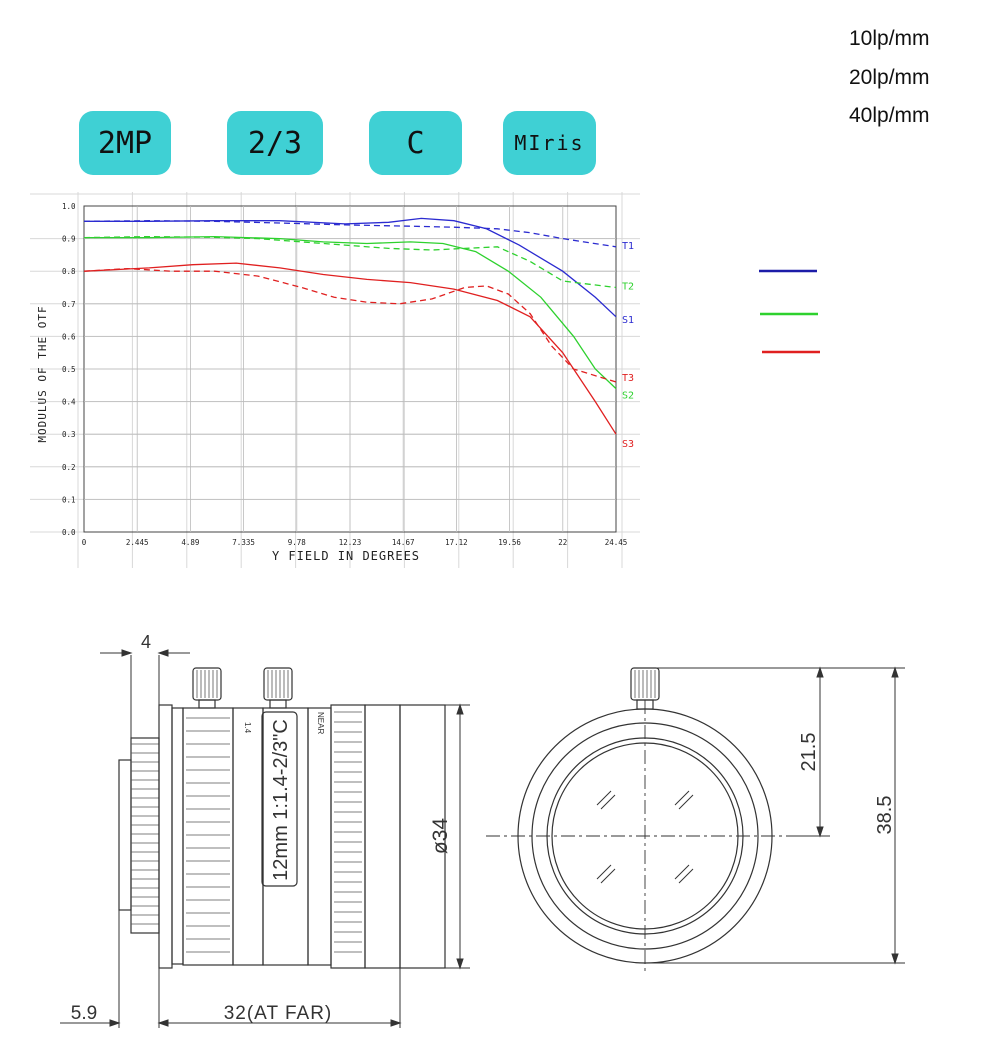  What do you see at coordinates (137, 542) in the screenshot?
I see `x-tick-label: 2.445` at bounding box center [137, 542].